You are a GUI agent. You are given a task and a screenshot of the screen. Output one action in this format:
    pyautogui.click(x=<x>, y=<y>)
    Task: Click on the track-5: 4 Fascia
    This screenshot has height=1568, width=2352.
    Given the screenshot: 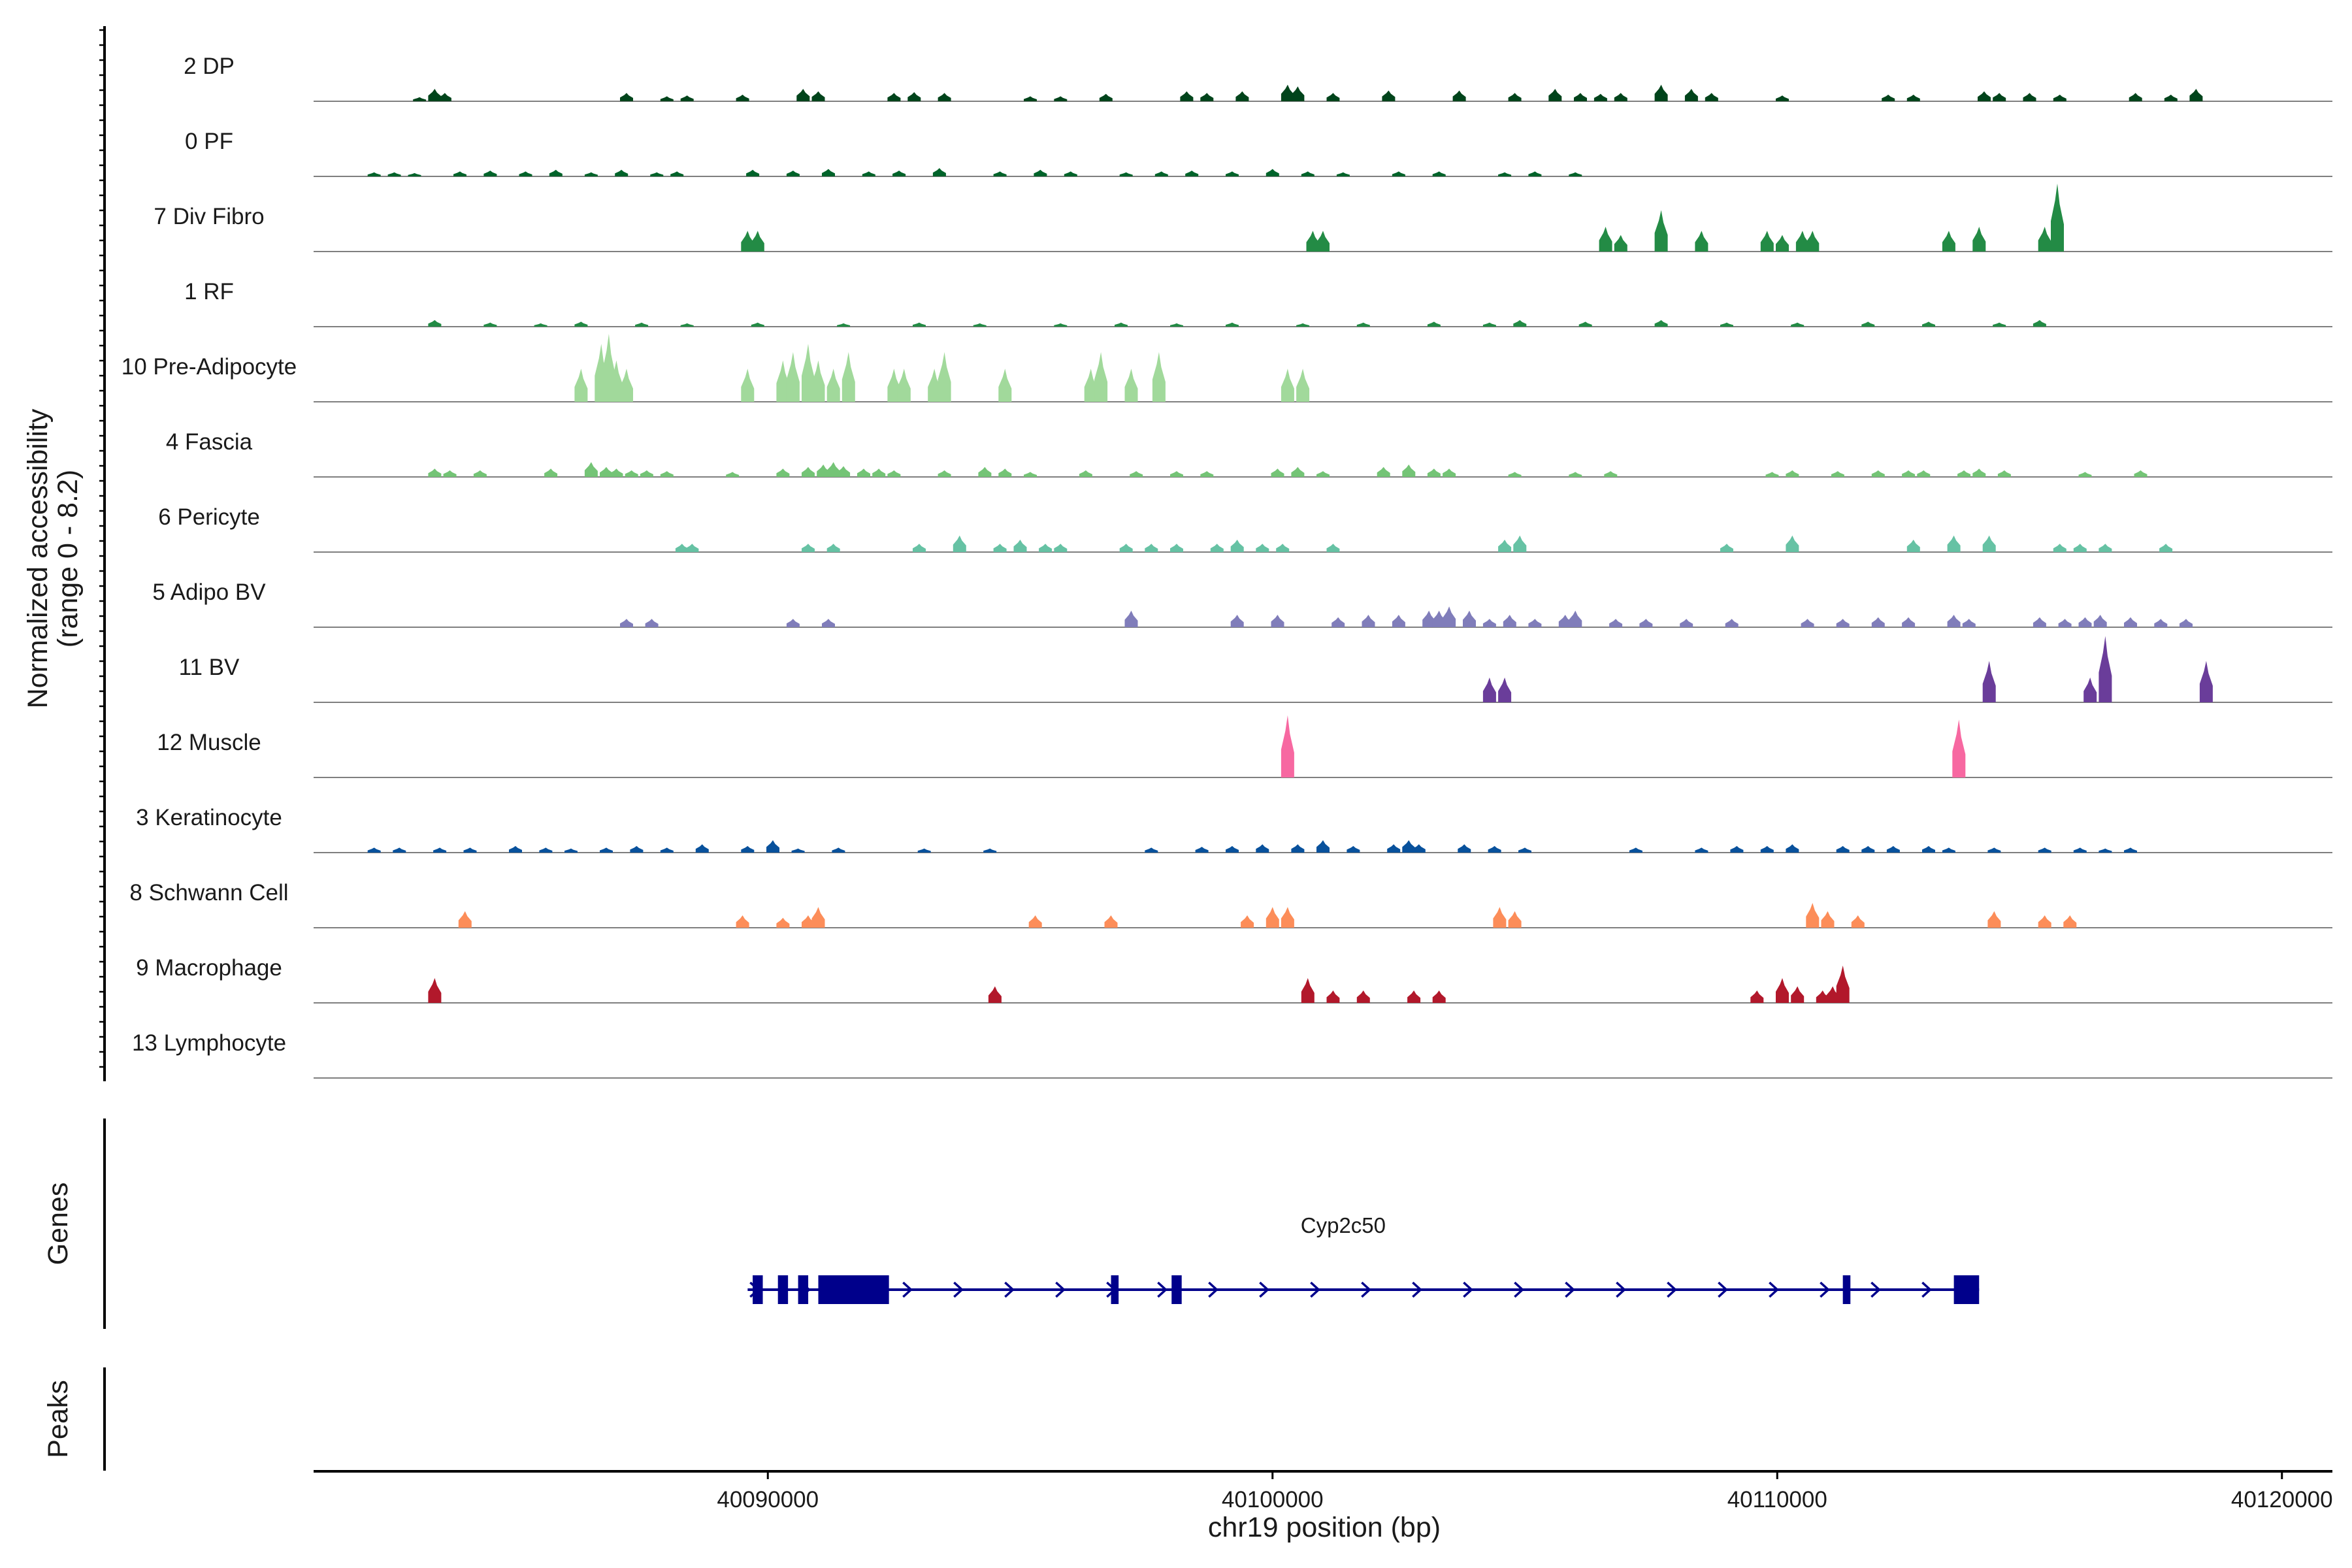 What is the action you would take?
    pyautogui.click(x=1249, y=453)
    